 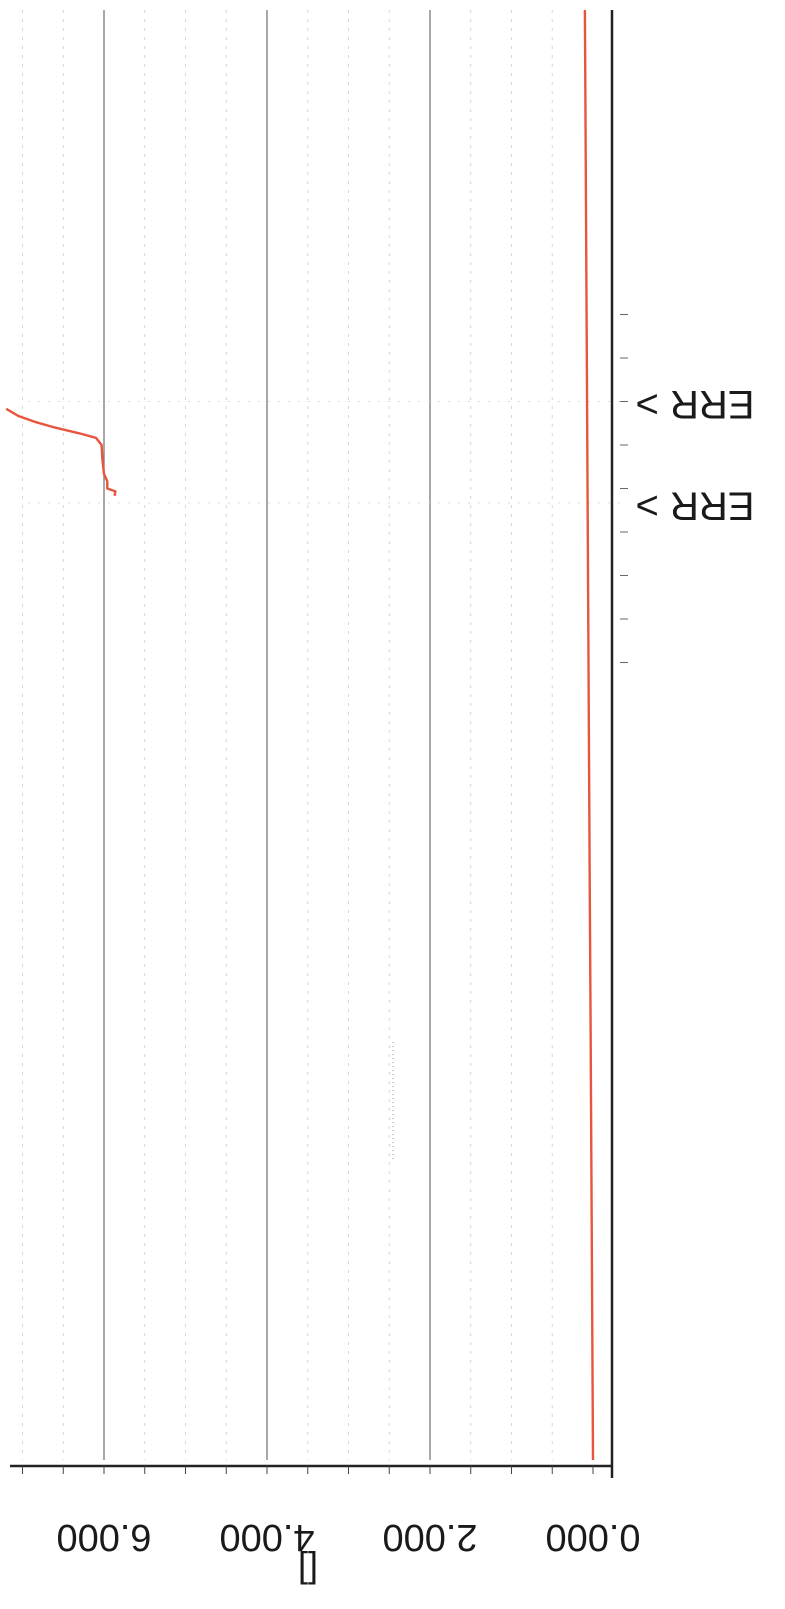 What do you see at coordinates (103, 1537) in the screenshot?
I see `y-tick-label: 6.000` at bounding box center [103, 1537].